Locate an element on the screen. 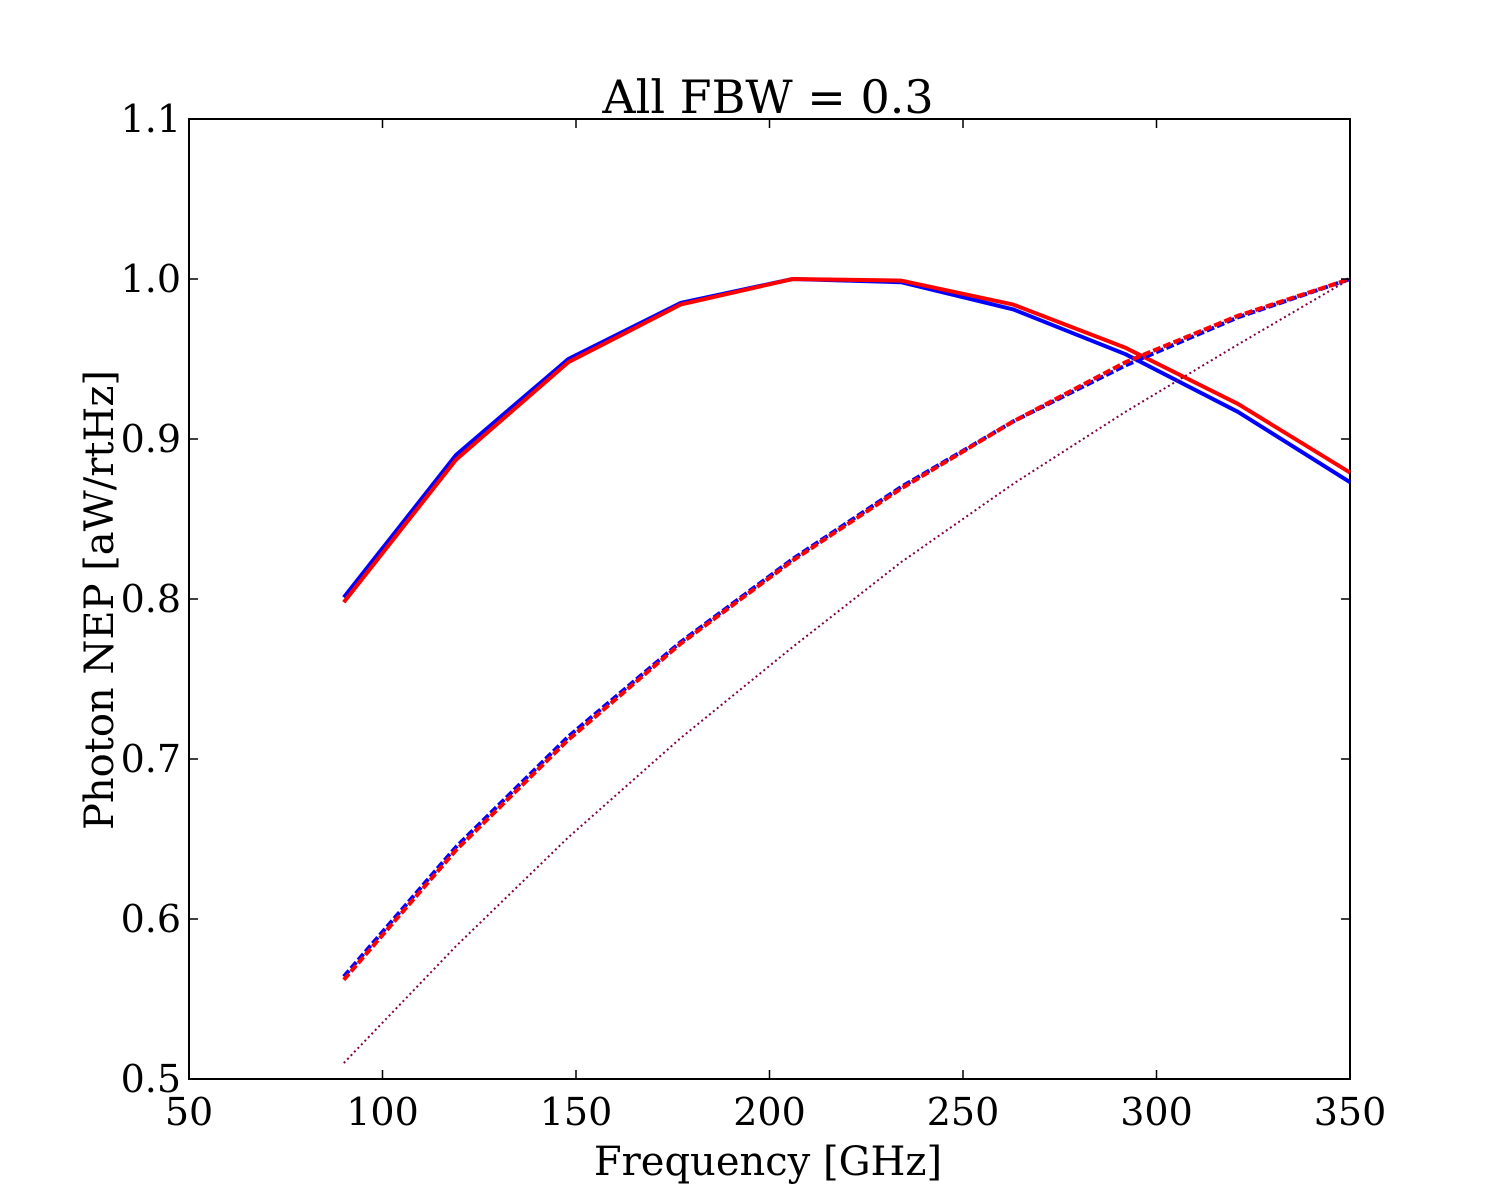 The width and height of the screenshot is (1500, 1200). x-tick-label-50: 50 is located at coordinates (189, 1112).